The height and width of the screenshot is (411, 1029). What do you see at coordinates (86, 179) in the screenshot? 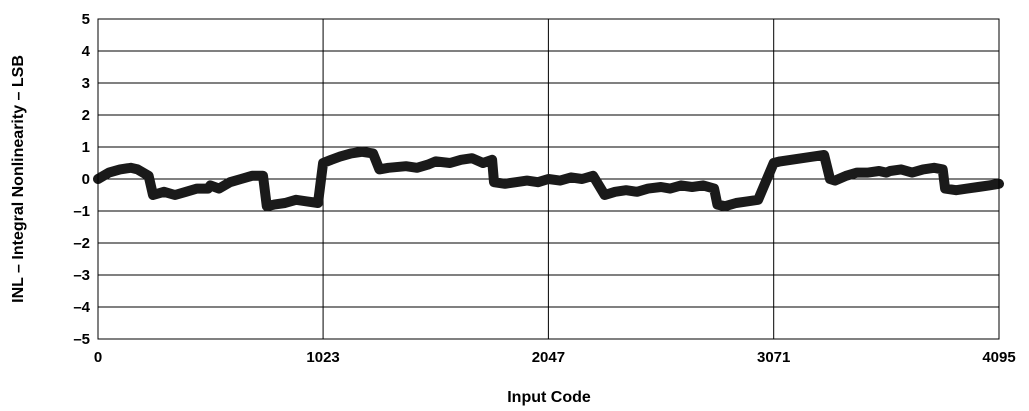
I see `y-tick-label: 0` at bounding box center [86, 179].